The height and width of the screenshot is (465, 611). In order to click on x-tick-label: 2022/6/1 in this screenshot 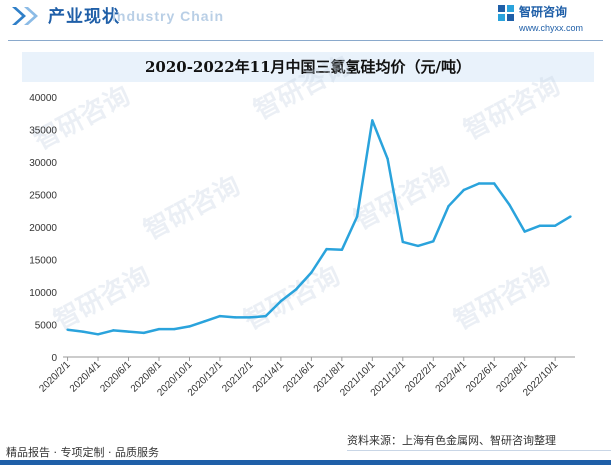, I will do `click(482, 377)`.